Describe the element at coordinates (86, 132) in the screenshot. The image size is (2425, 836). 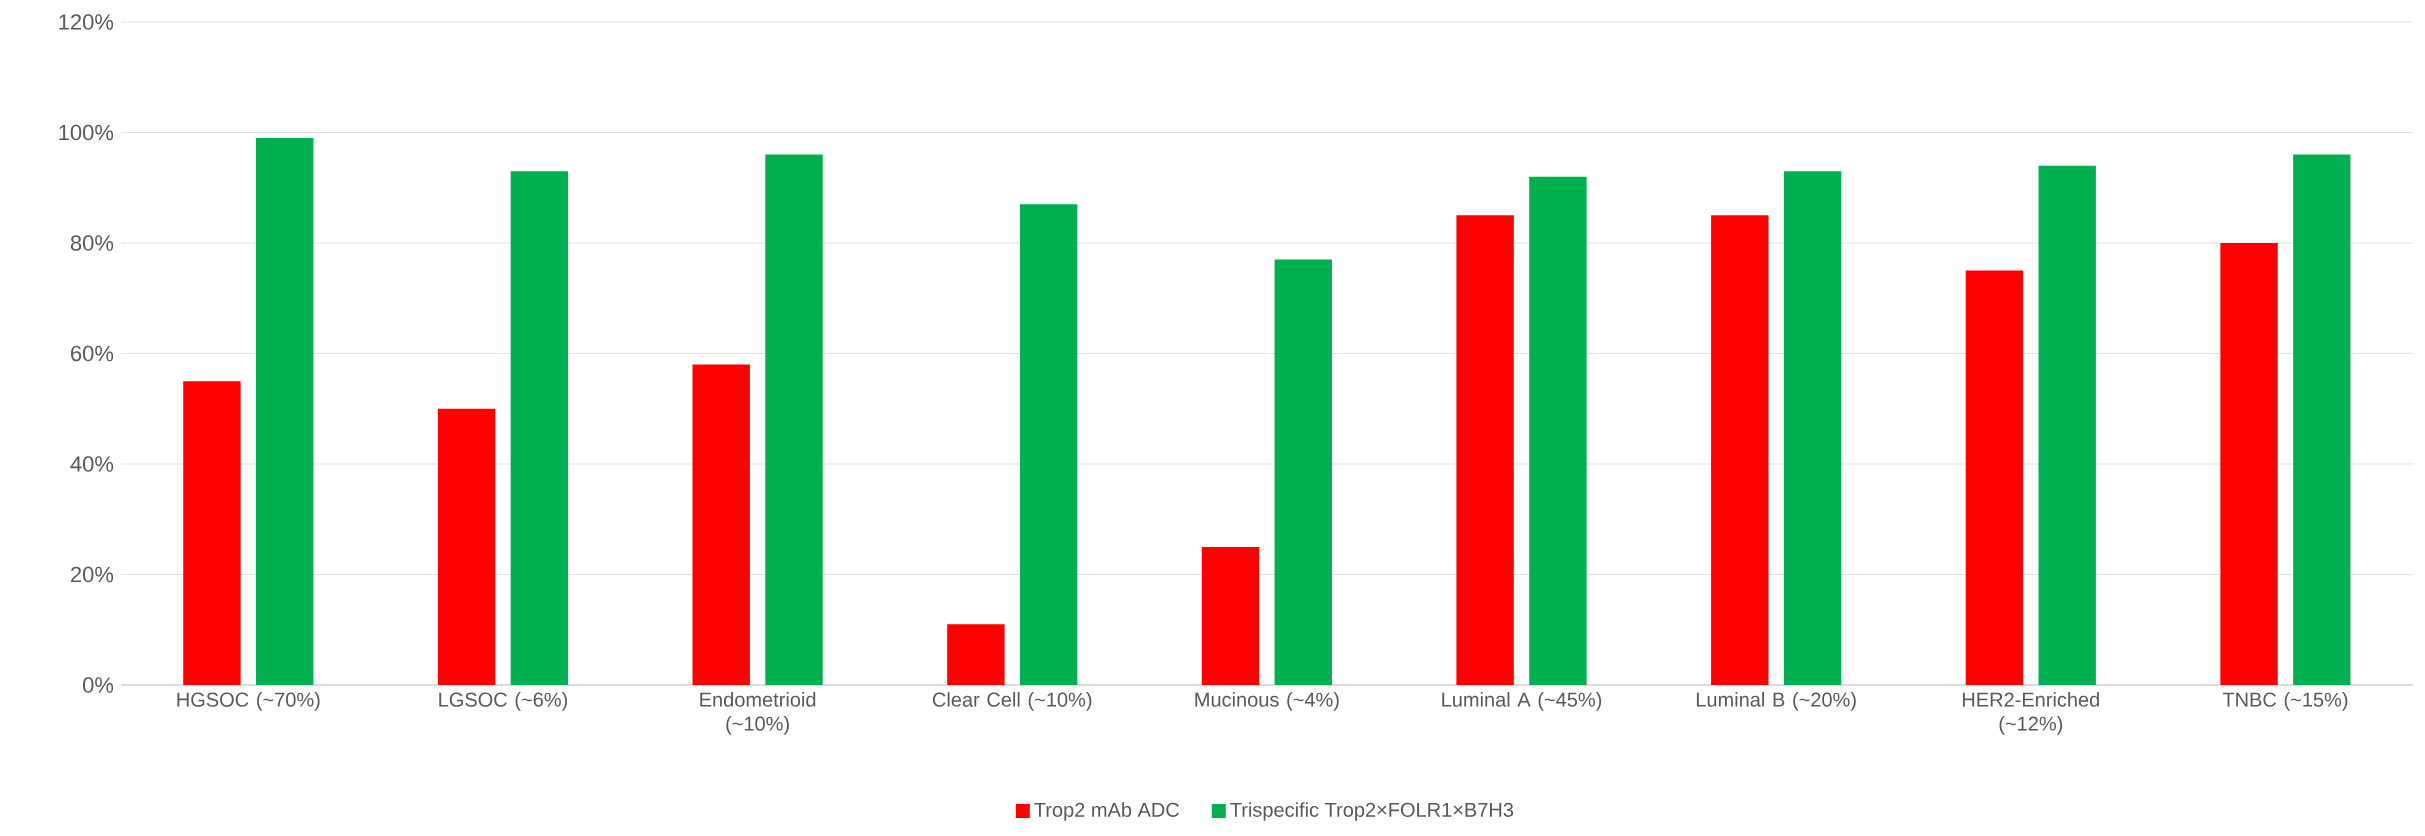
I see `y-tick-label: 100%` at that location.